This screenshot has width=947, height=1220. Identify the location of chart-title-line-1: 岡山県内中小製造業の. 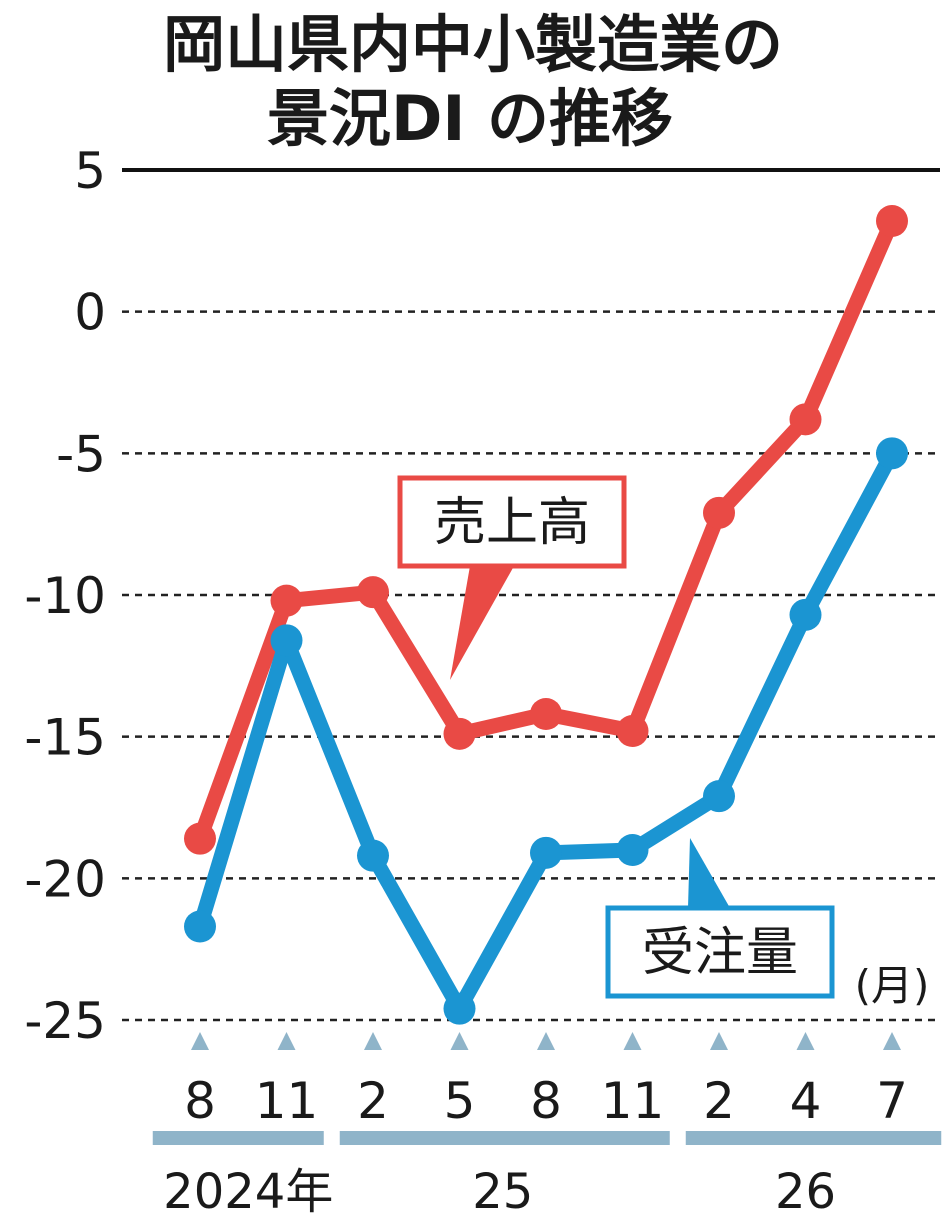
(473, 44).